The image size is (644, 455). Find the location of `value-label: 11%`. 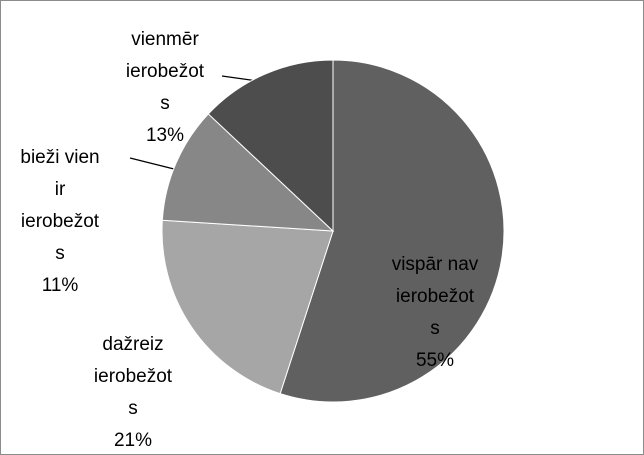

value-label: 11% is located at coordinates (60, 285).